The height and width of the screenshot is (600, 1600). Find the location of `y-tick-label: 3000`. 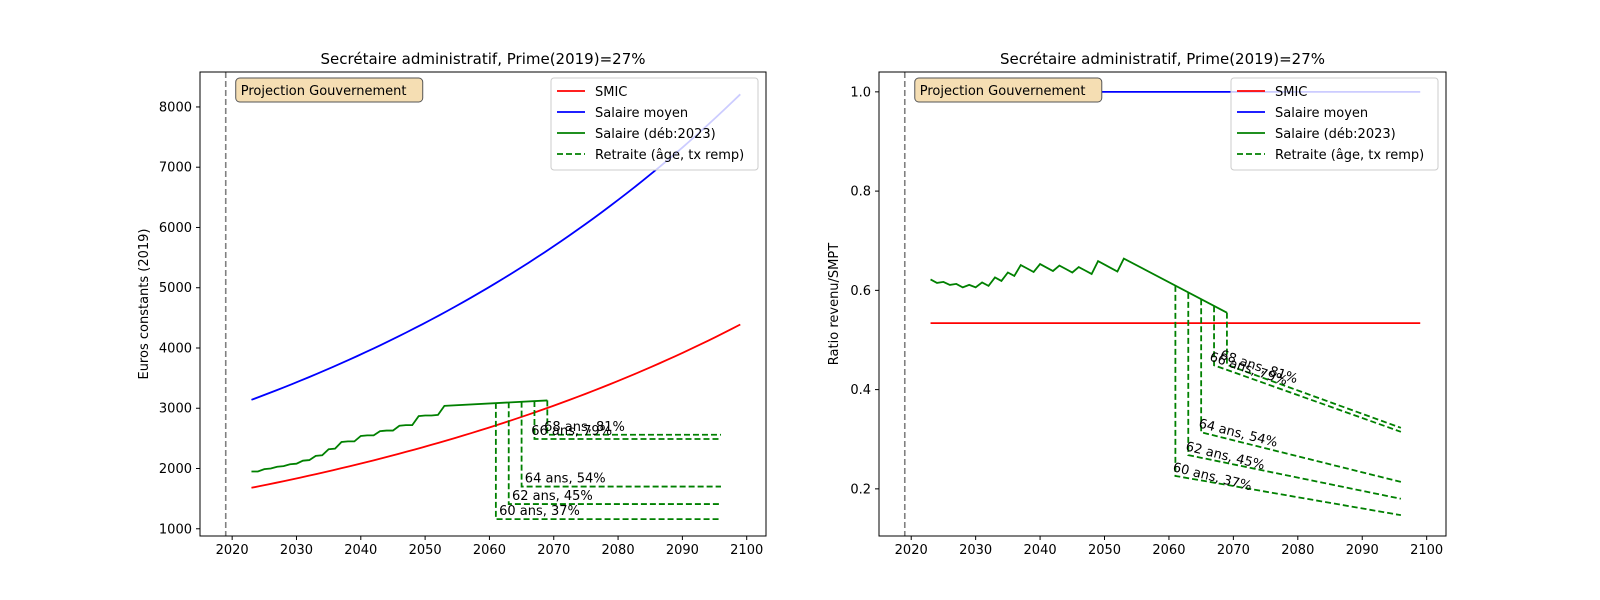

y-tick-label: 3000 is located at coordinates (175, 409).